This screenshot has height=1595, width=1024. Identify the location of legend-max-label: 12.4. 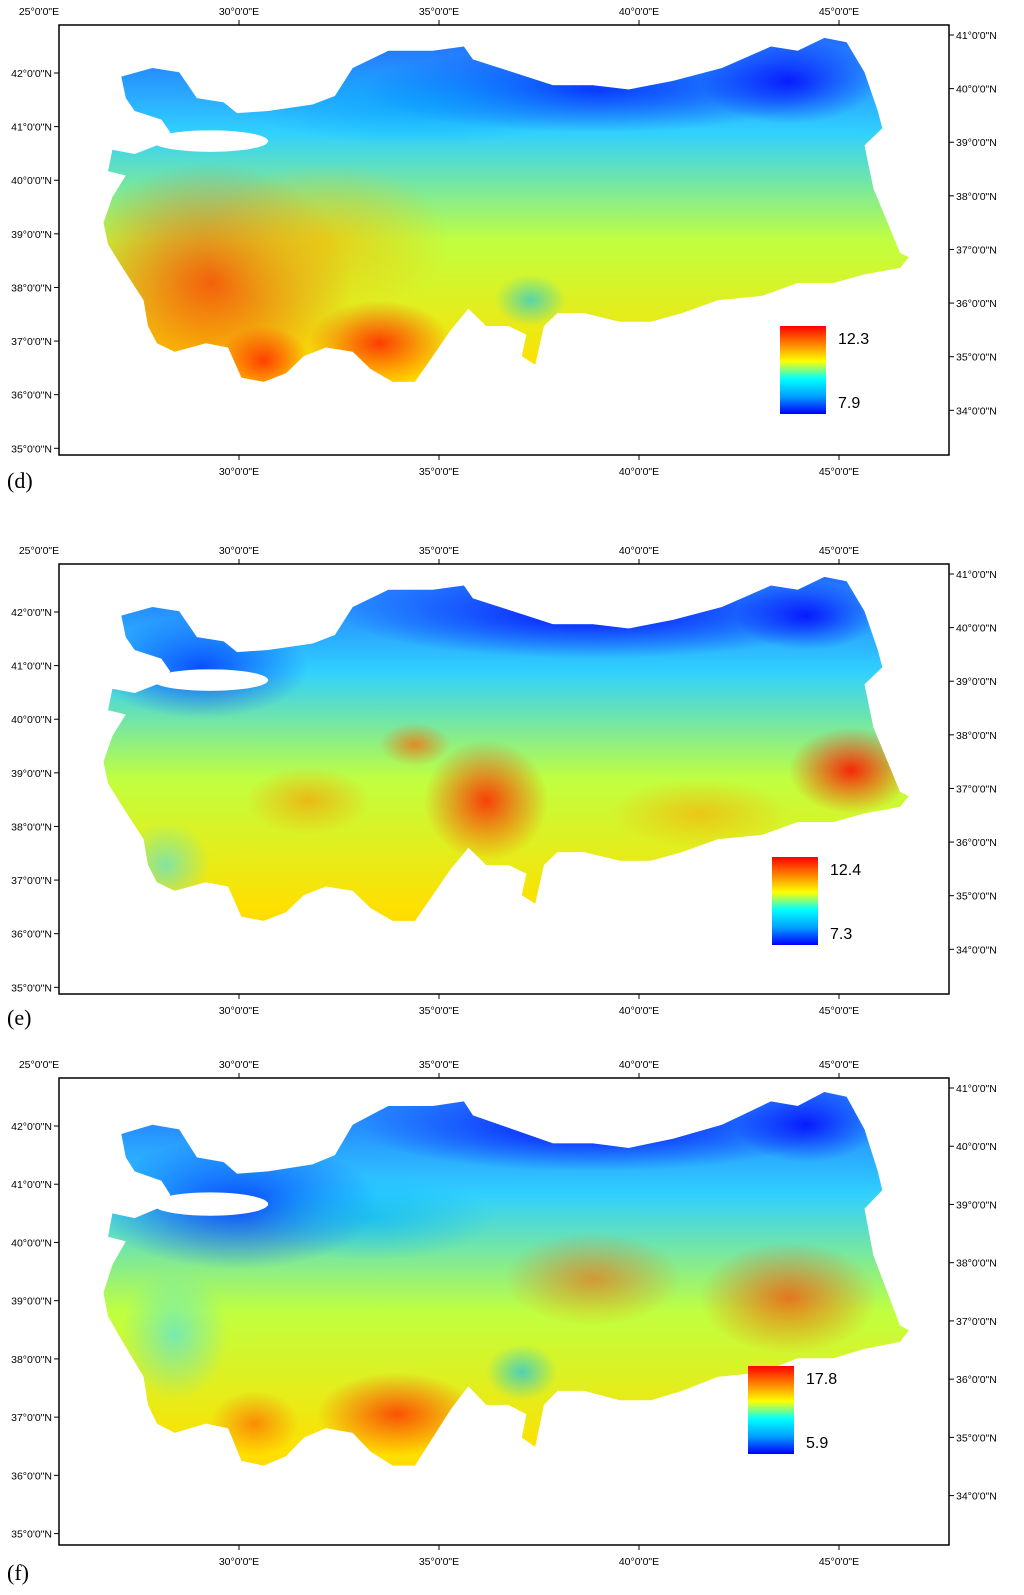
(845, 870).